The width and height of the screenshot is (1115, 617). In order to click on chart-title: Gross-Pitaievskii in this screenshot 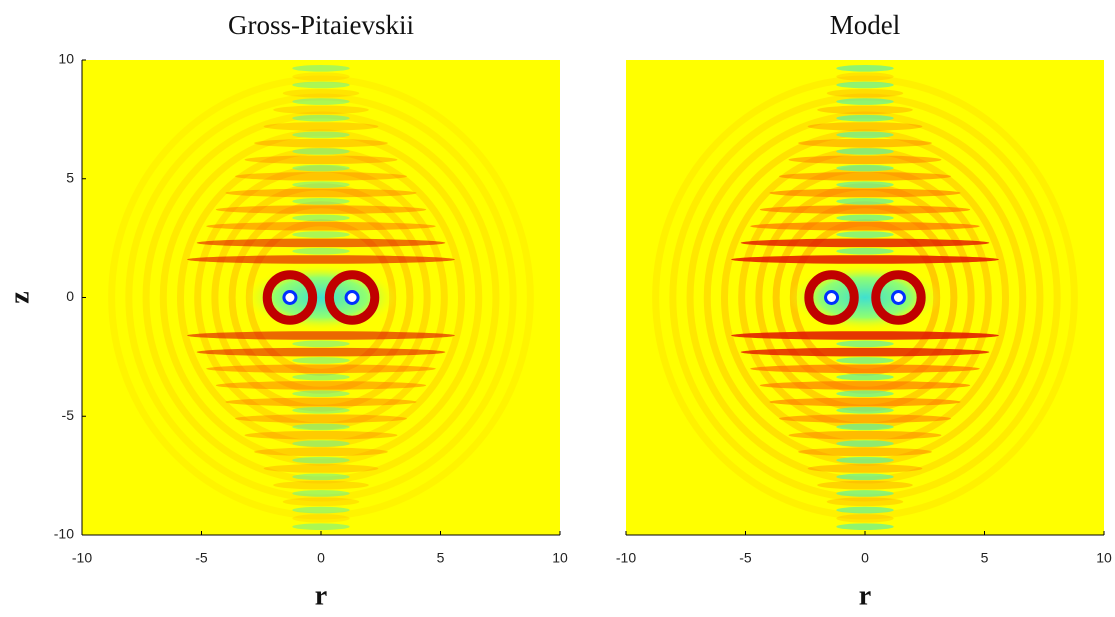, I will do `click(321, 25)`.